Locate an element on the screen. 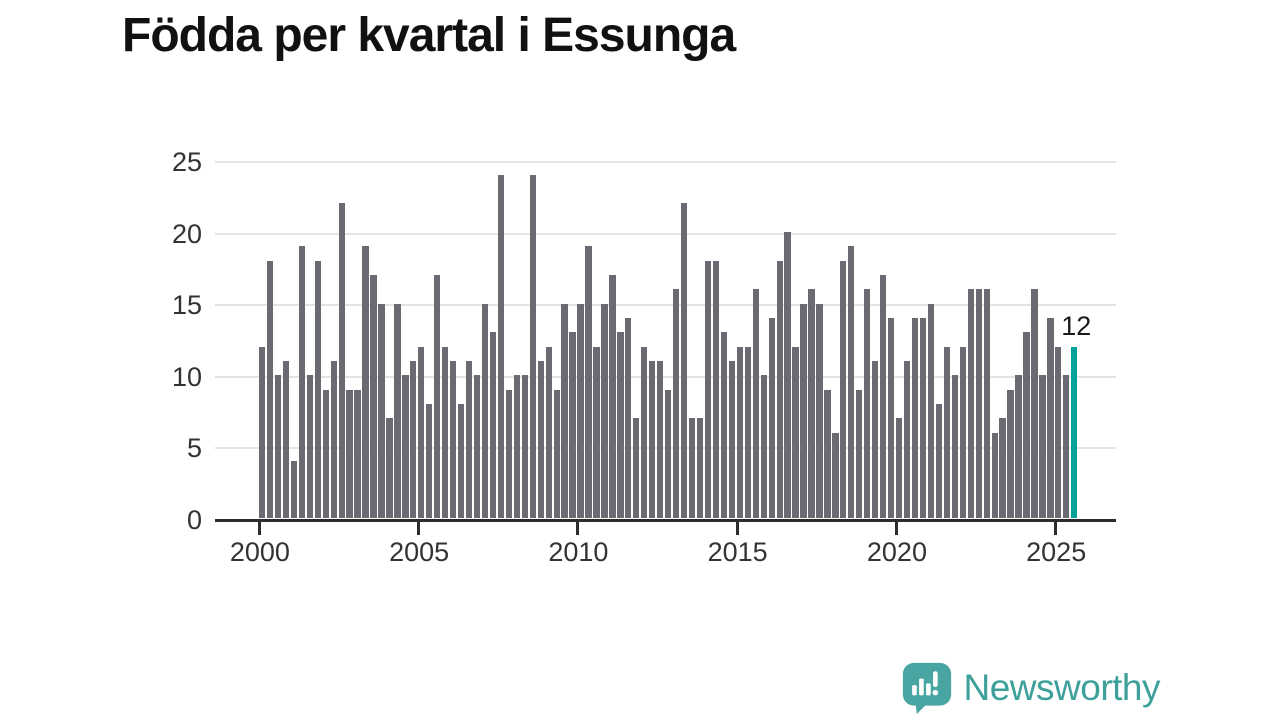 The height and width of the screenshot is (720, 1280). x-axis-label-2015: 2015 is located at coordinates (737, 552).